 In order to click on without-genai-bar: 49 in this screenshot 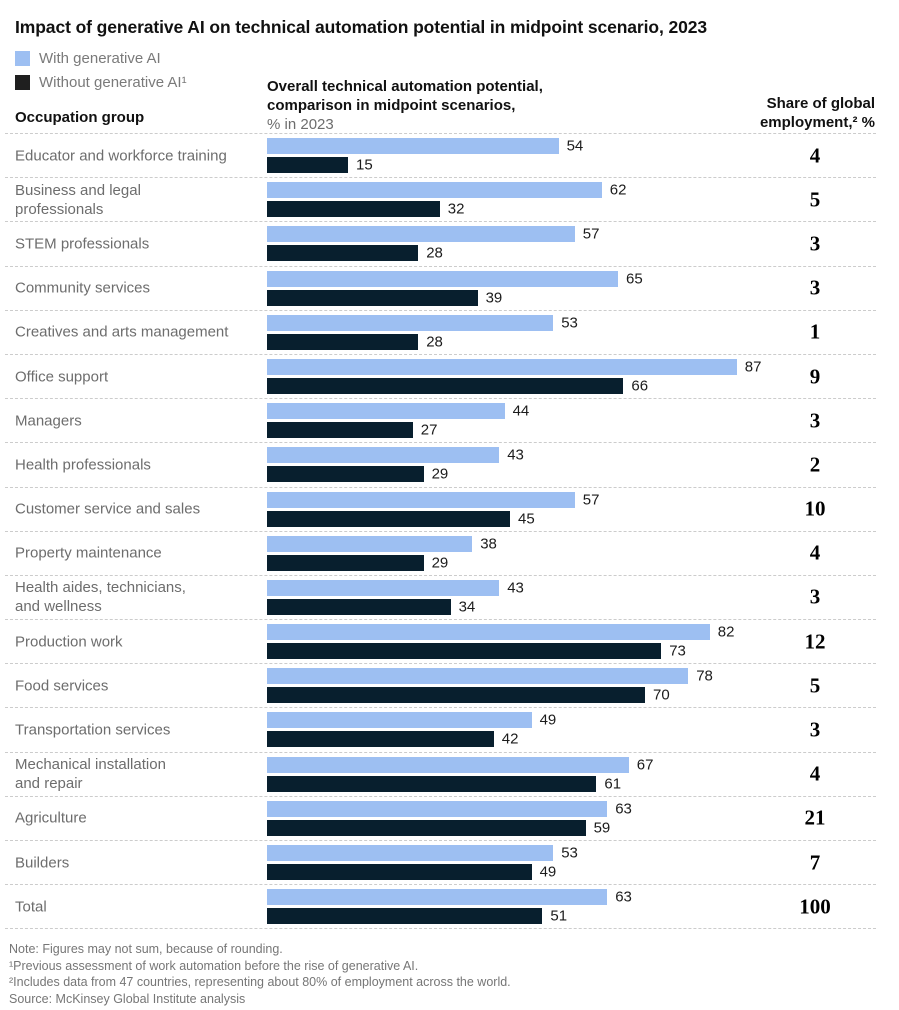, I will do `click(411, 872)`.